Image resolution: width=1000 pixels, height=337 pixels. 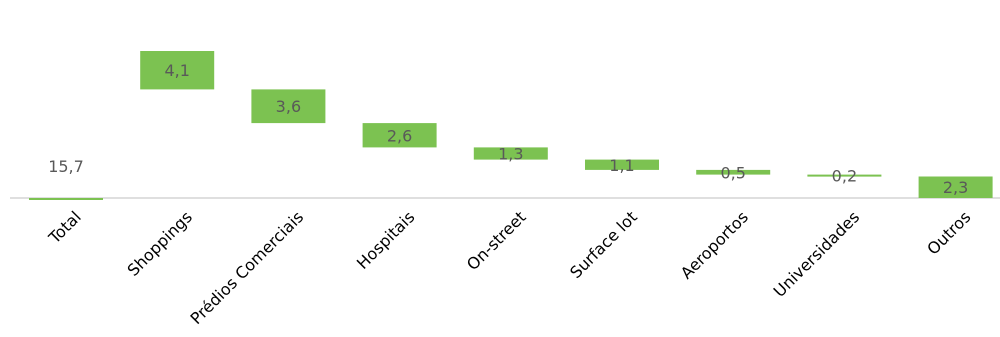 I want to click on bar-hospitais, so click(x=399, y=135).